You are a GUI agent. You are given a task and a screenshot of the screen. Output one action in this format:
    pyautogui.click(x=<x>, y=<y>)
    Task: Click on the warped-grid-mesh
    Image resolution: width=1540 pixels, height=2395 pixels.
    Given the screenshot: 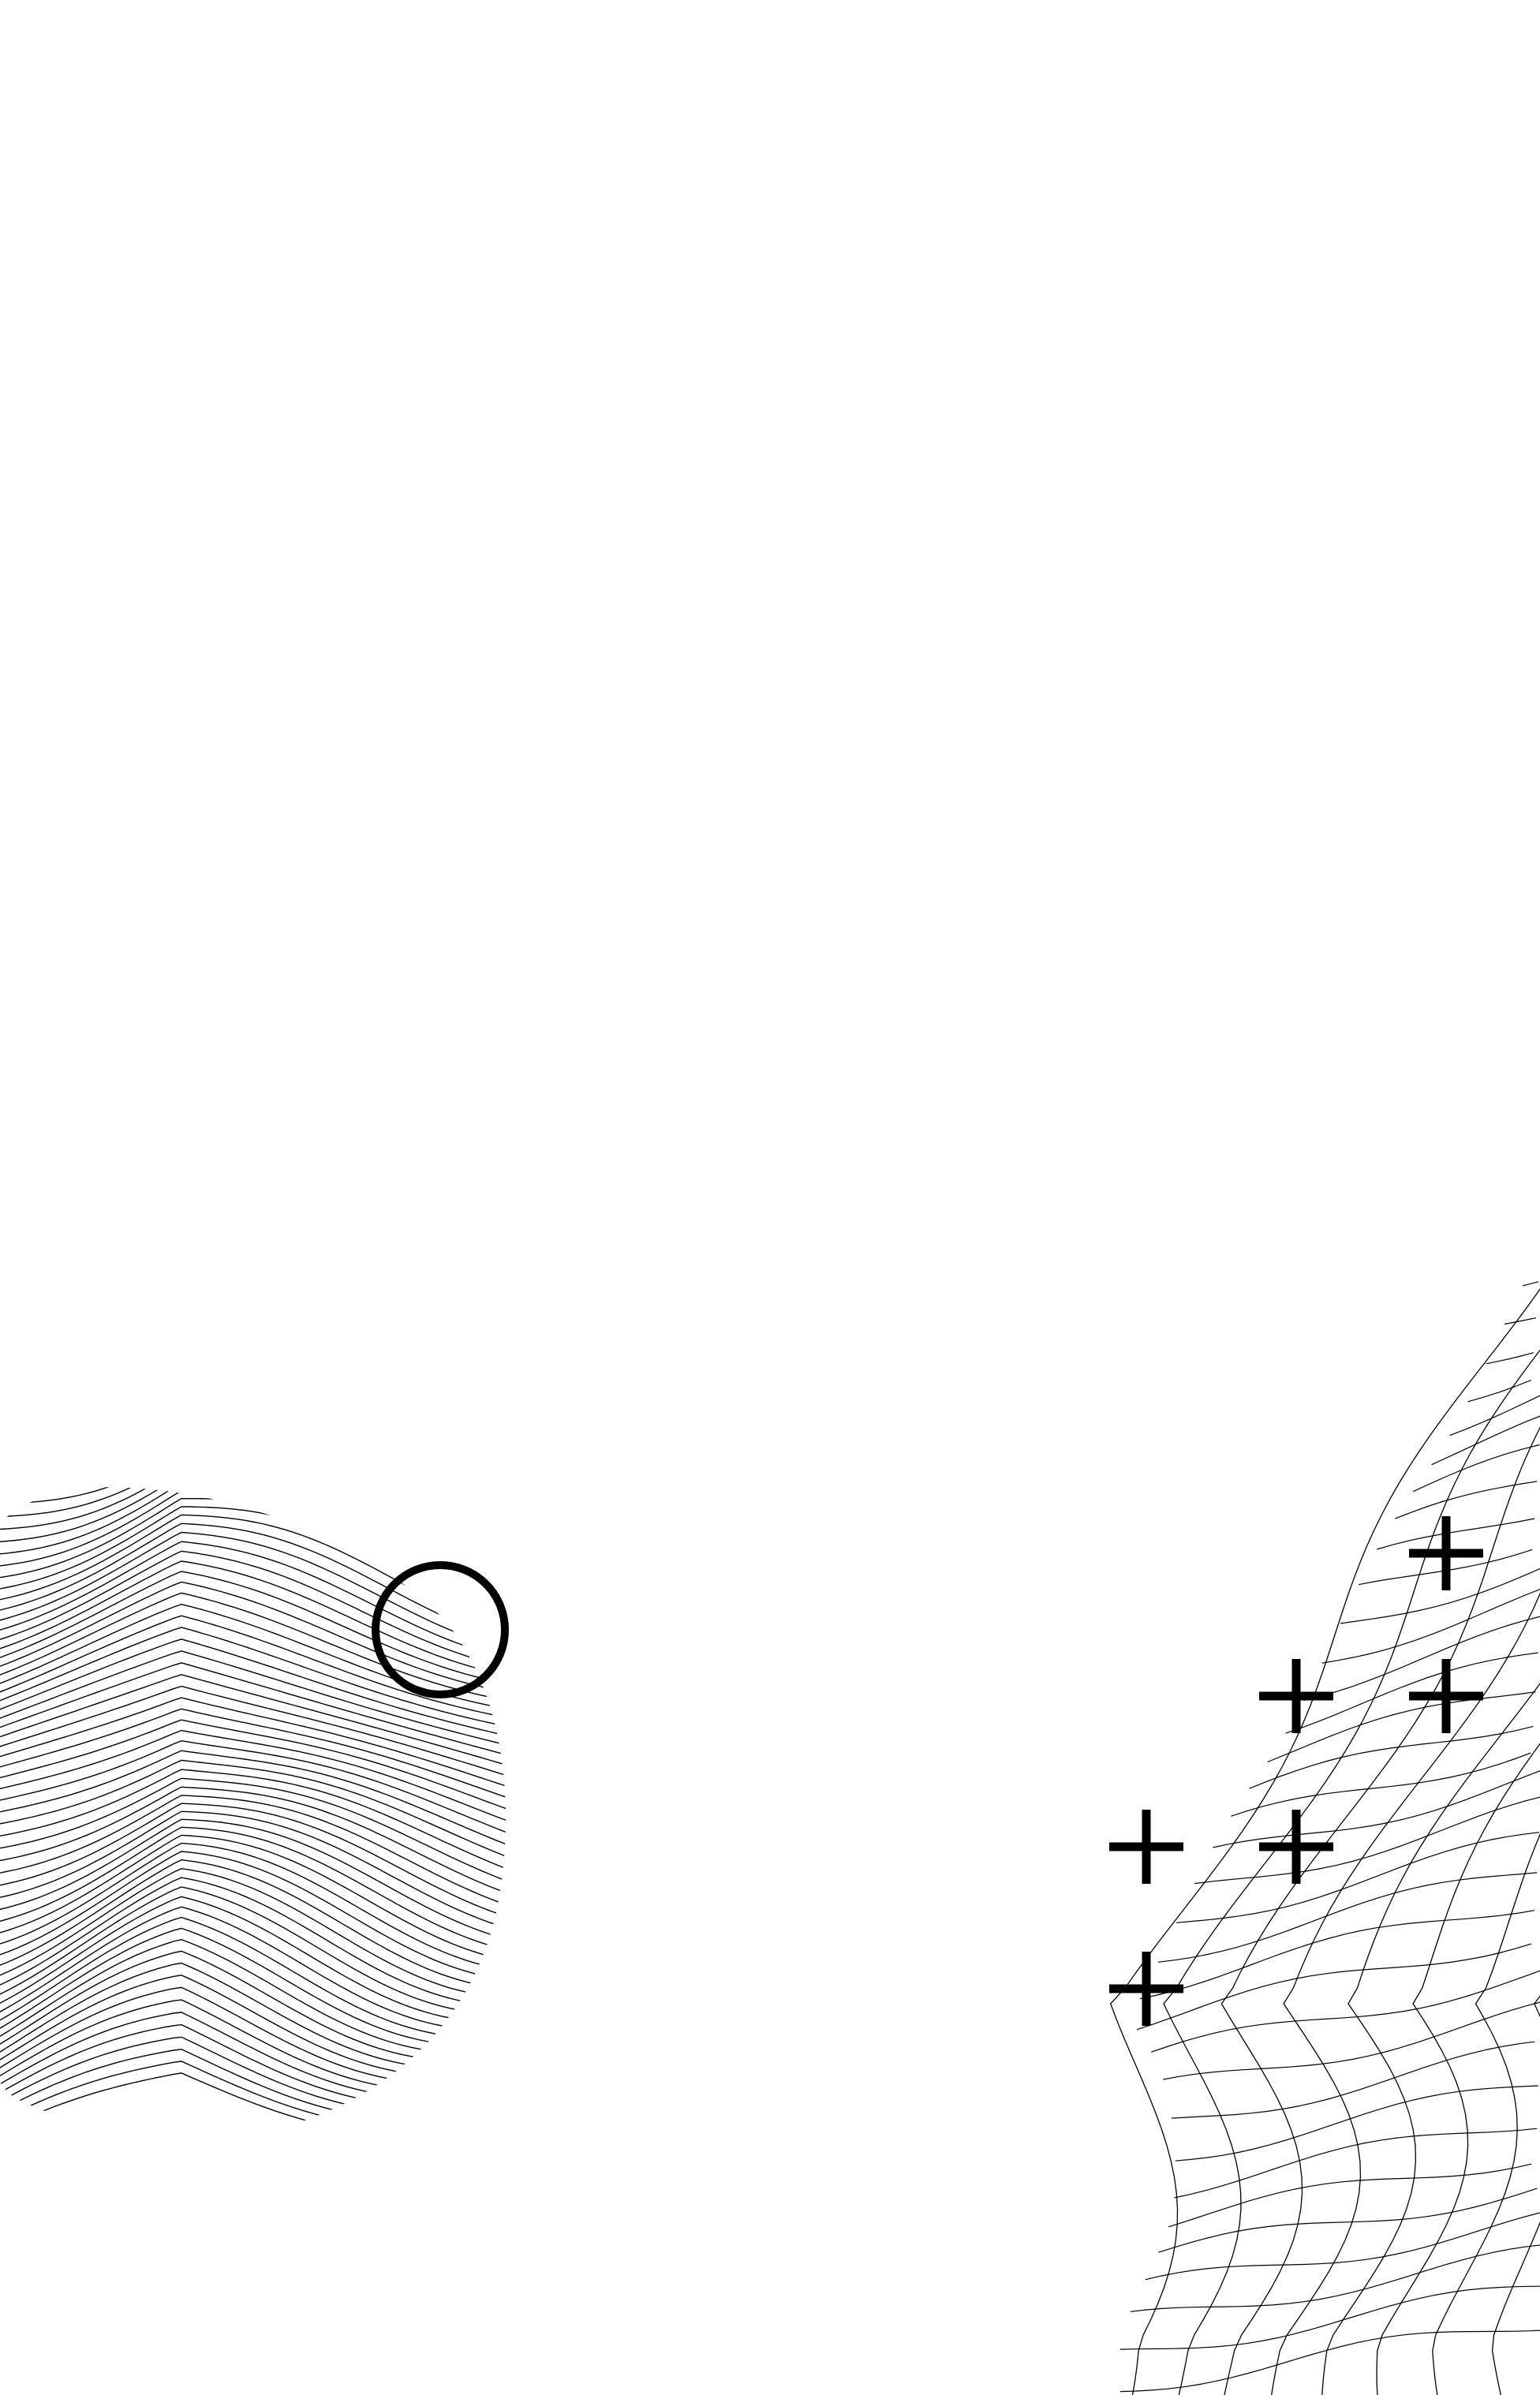 What is the action you would take?
    pyautogui.click(x=1324, y=1838)
    